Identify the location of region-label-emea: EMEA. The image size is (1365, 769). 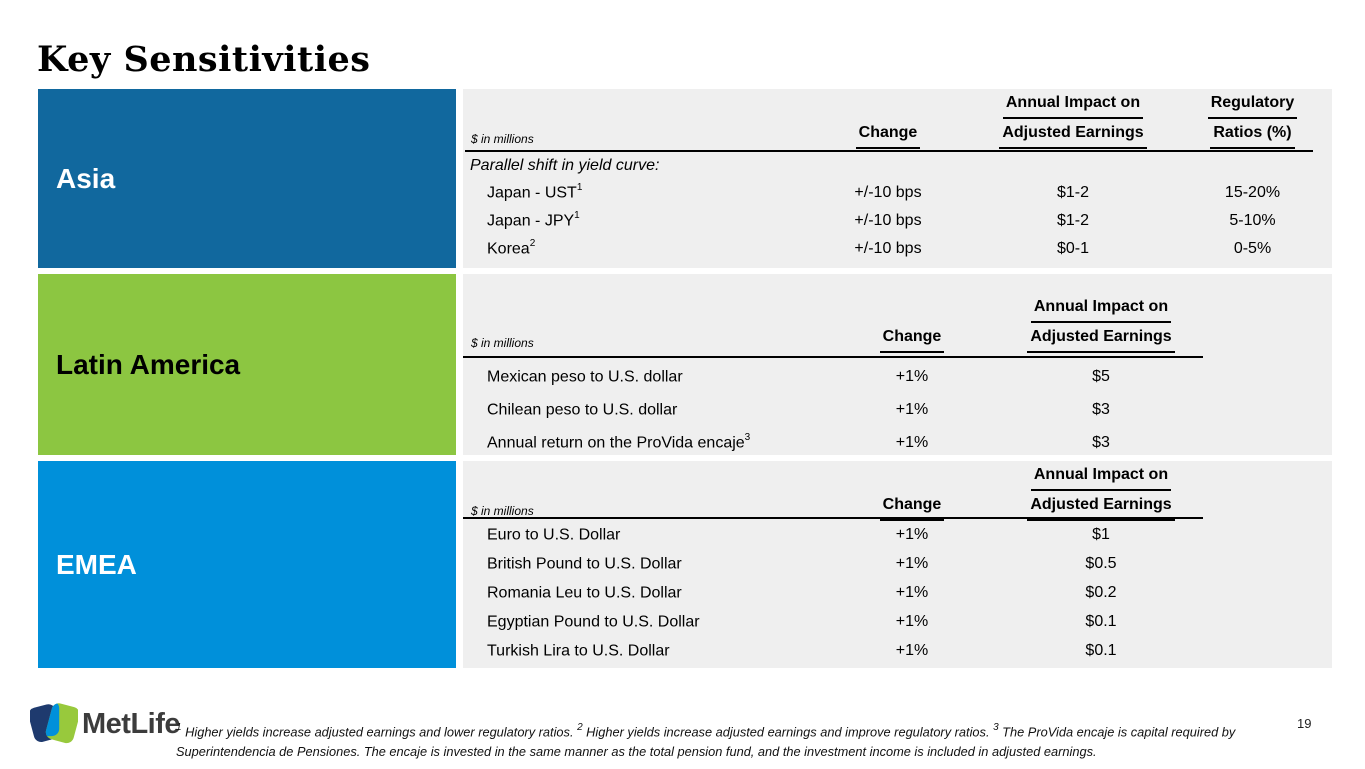
(96, 564).